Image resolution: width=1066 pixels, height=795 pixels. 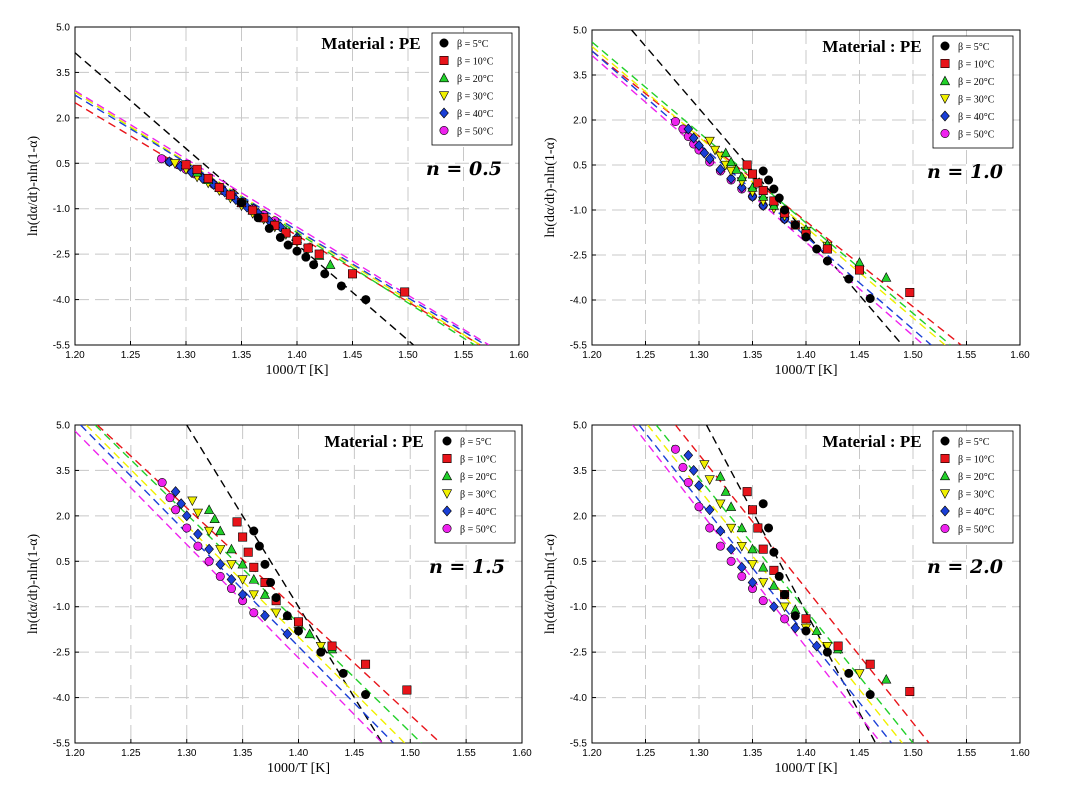 I want to click on y-tick-label: -4.0, so click(x=62, y=300).